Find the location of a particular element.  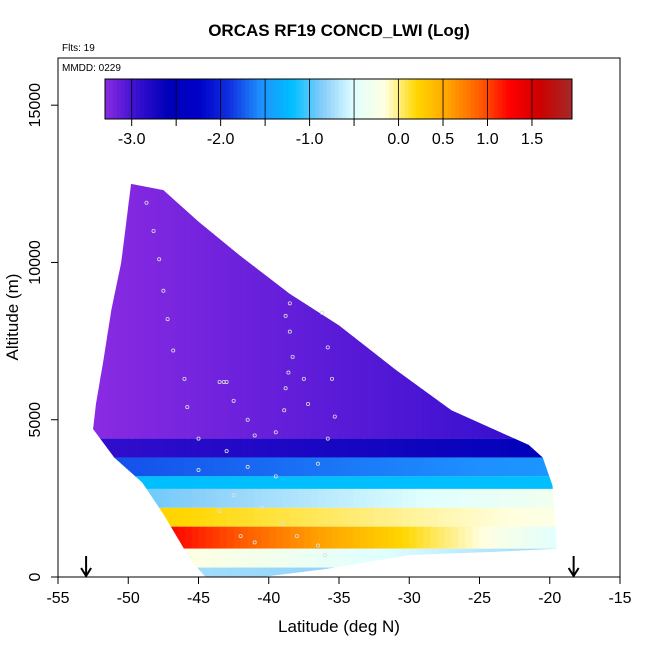

arrow-head is located at coordinates (573, 572).